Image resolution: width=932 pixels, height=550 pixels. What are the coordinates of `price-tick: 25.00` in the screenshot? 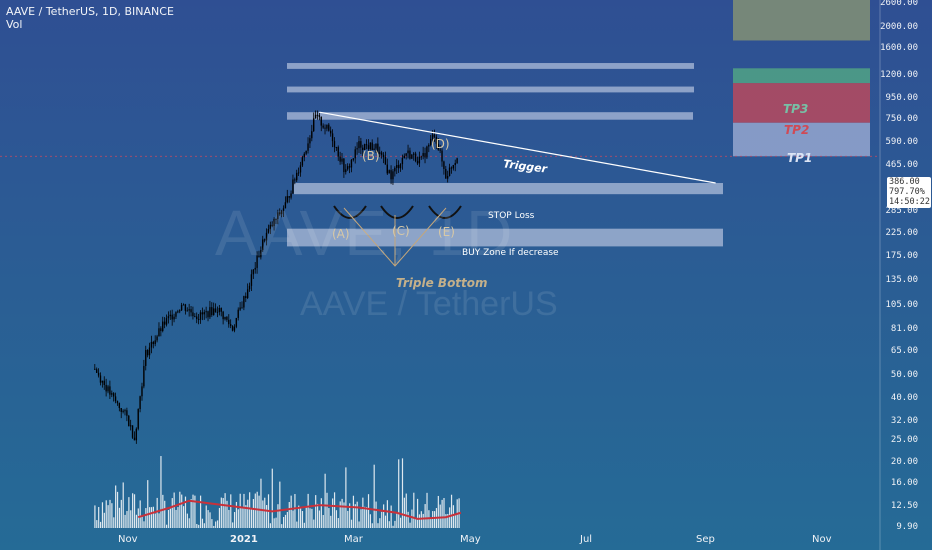 It's located at (904, 440).